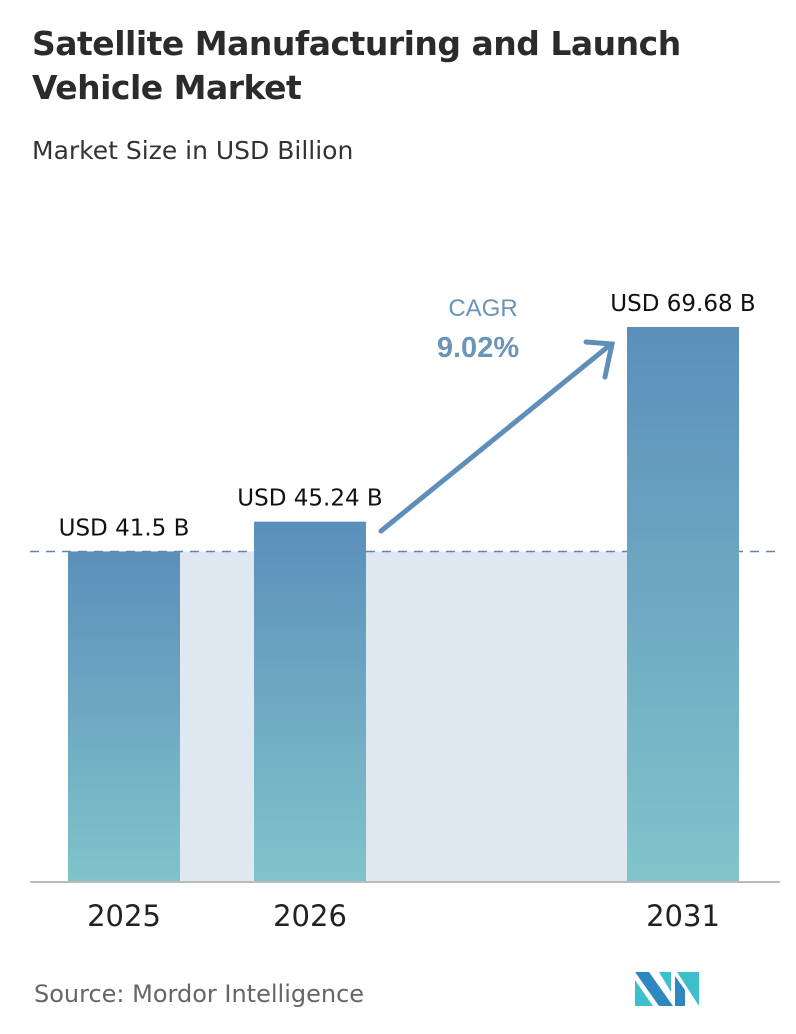  What do you see at coordinates (193, 150) in the screenshot?
I see `chart-subtitle: Market Size in USD Billion` at bounding box center [193, 150].